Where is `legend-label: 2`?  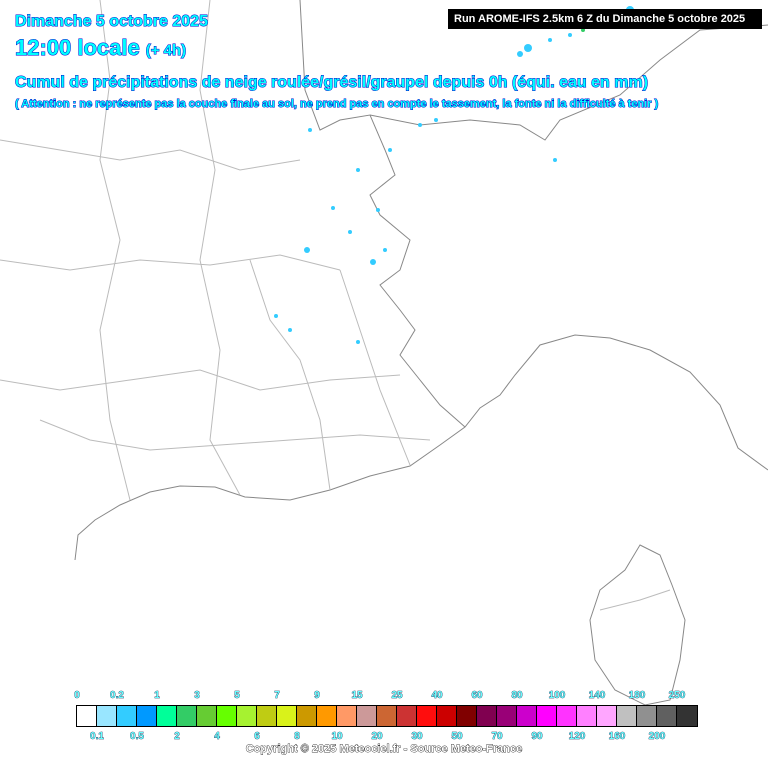
legend-label: 2 is located at coordinates (177, 737).